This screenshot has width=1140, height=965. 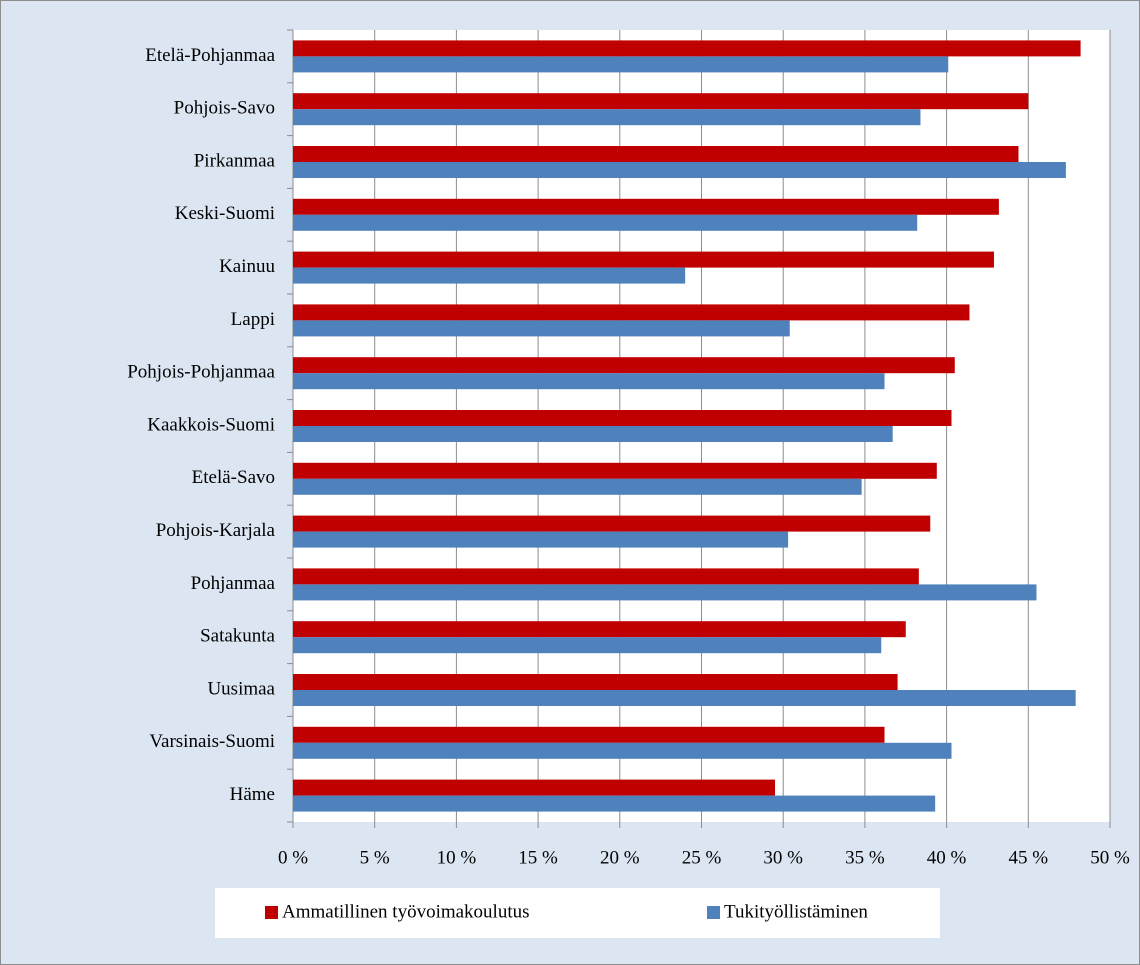 What do you see at coordinates (212, 741) in the screenshot?
I see `y-tick-label: Varsinais-Suomi` at bounding box center [212, 741].